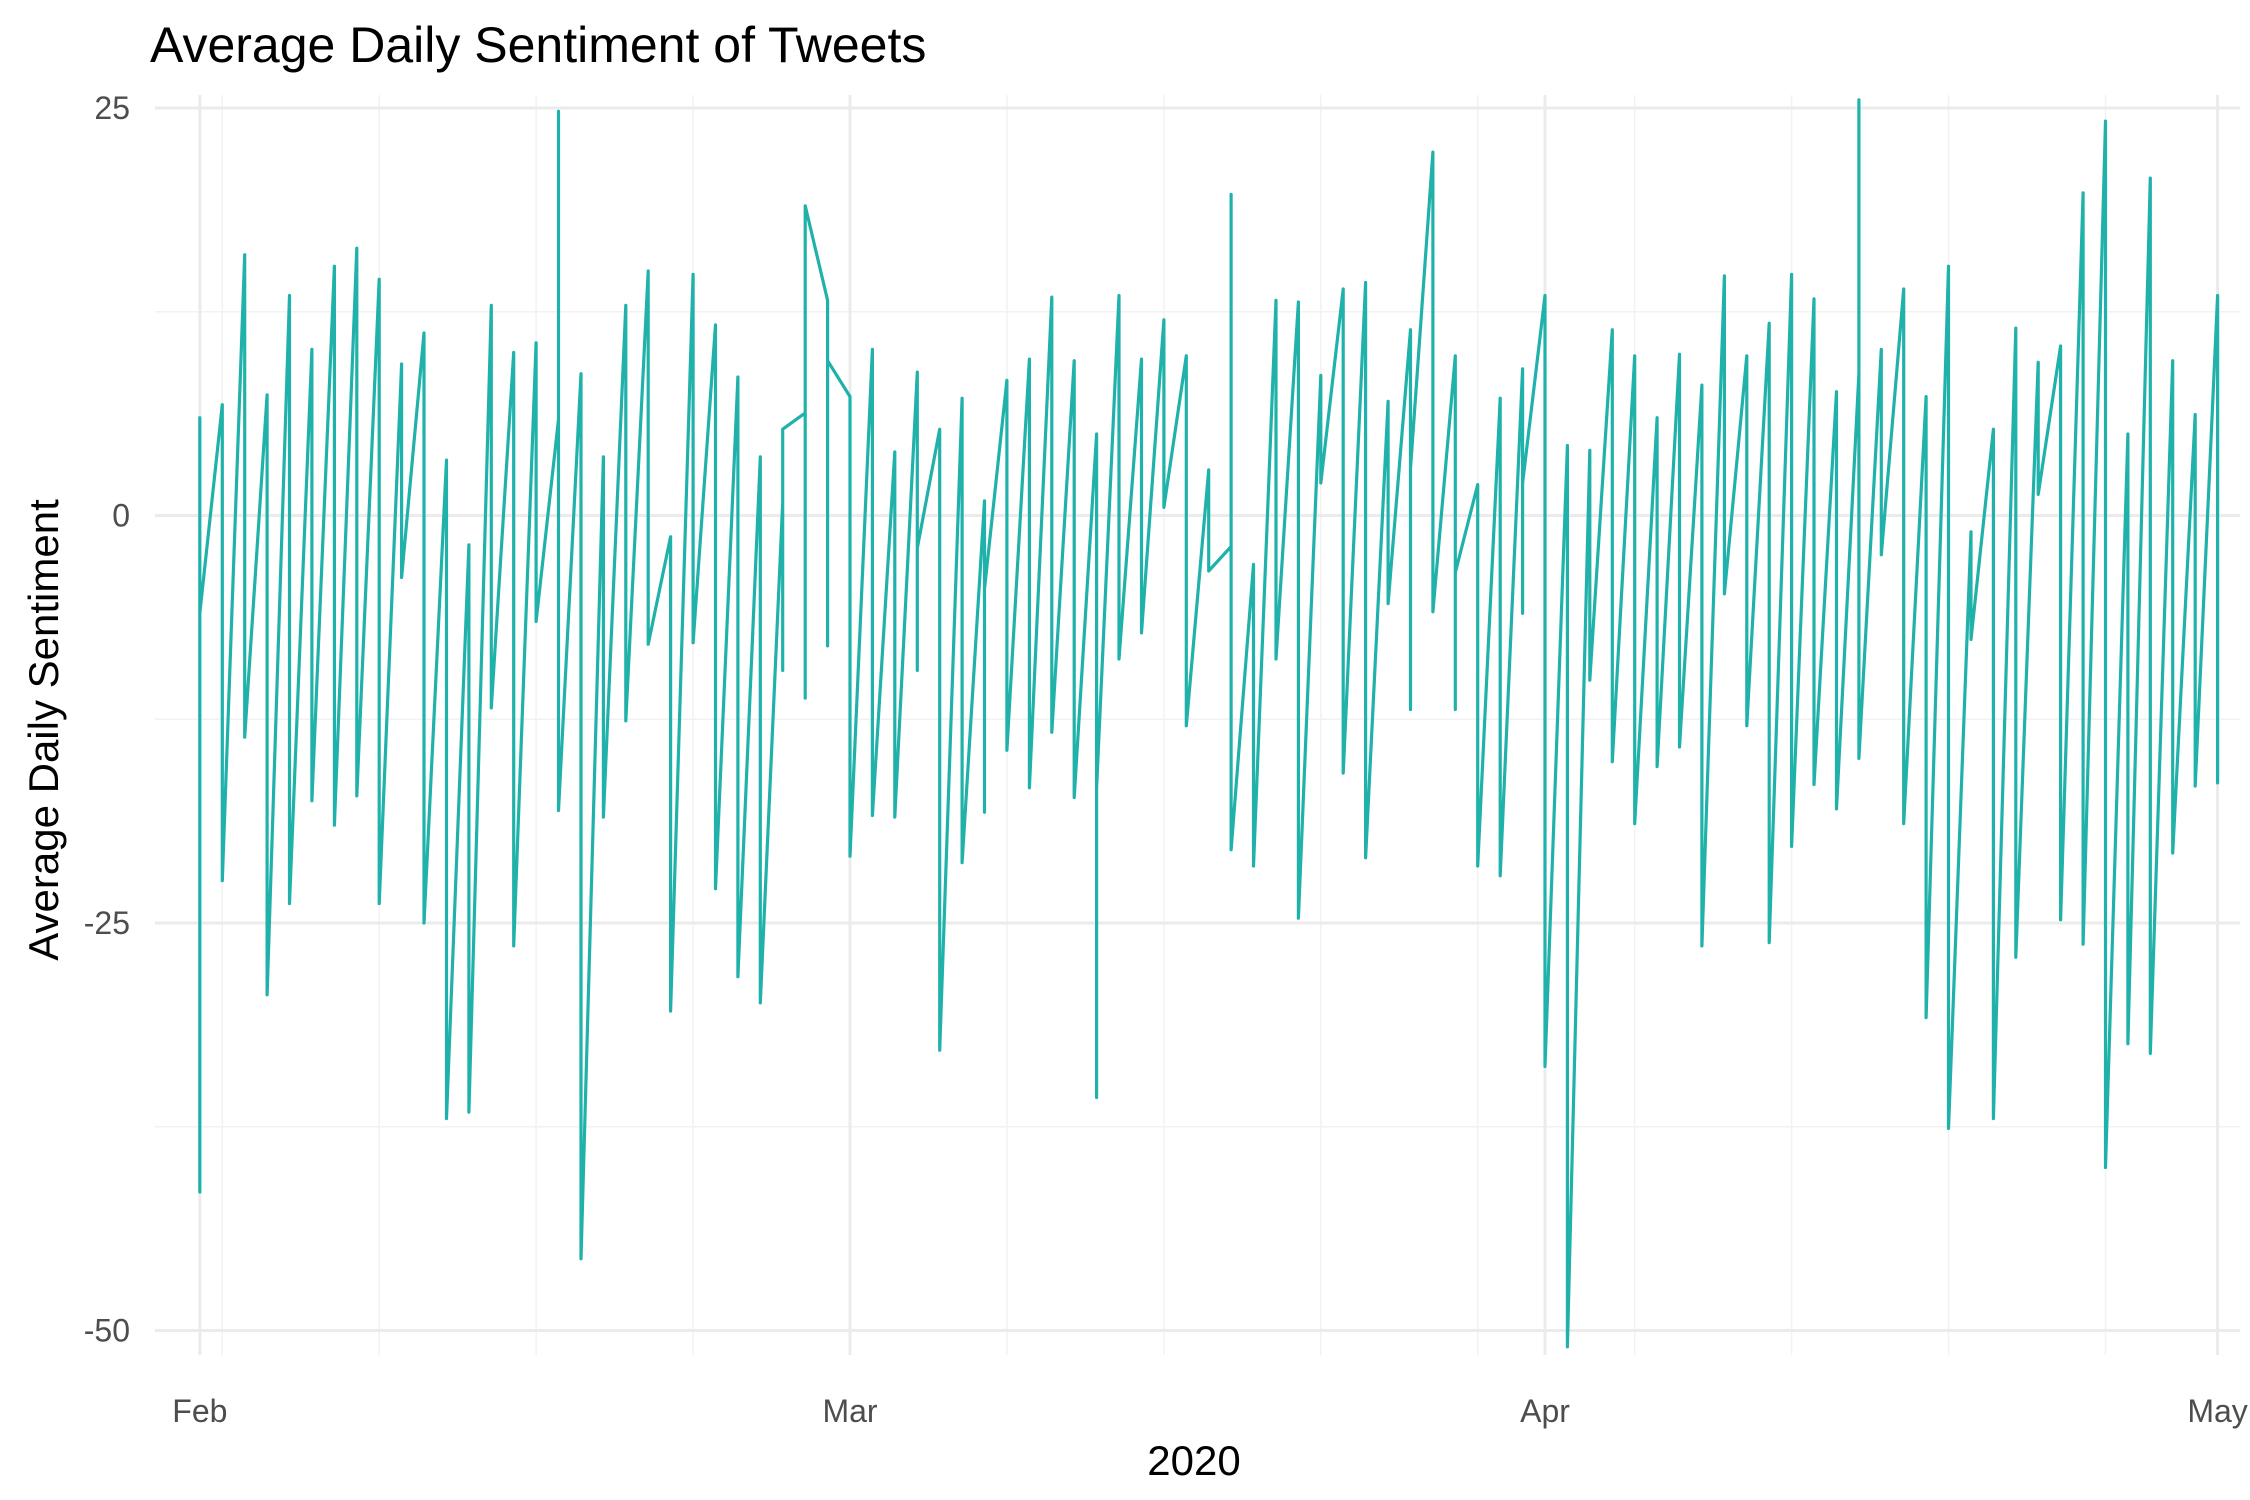 This screenshot has width=2250, height=1500. I want to click on x-tick-label: May, so click(2217, 1411).